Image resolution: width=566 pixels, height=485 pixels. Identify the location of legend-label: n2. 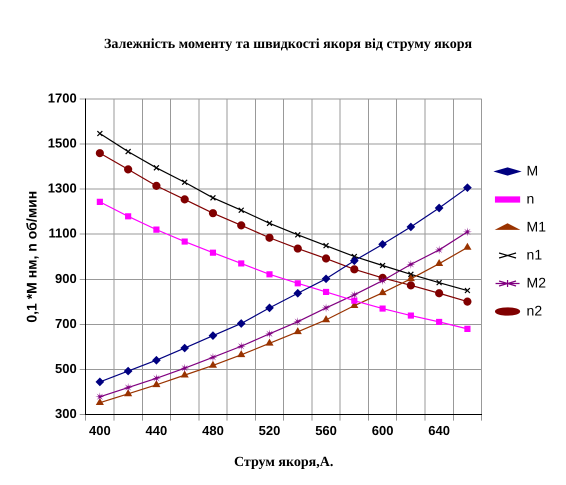
(534, 310).